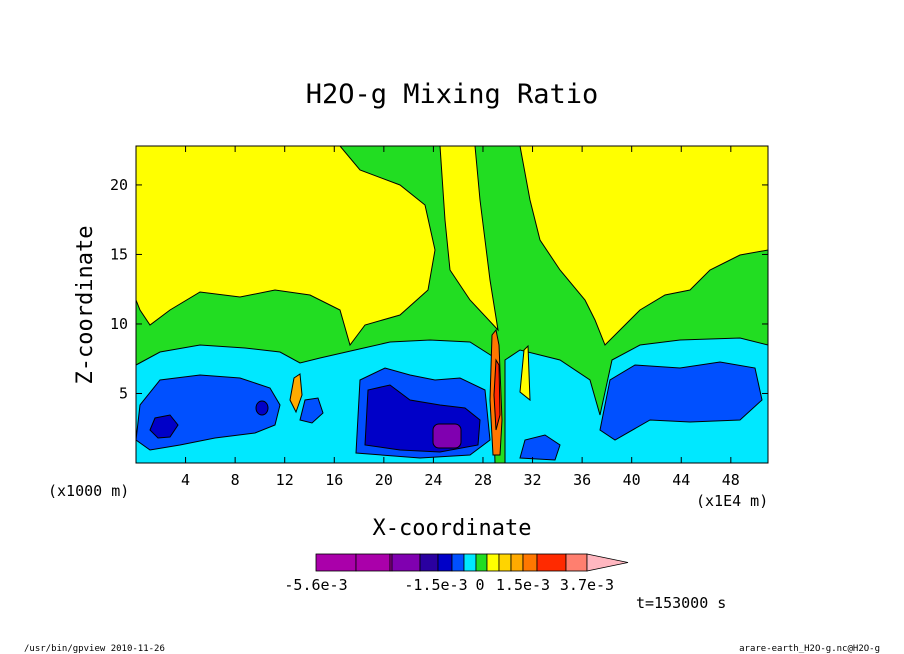 The height and width of the screenshot is (654, 904). I want to click on colorbar-label: 0, so click(479, 585).